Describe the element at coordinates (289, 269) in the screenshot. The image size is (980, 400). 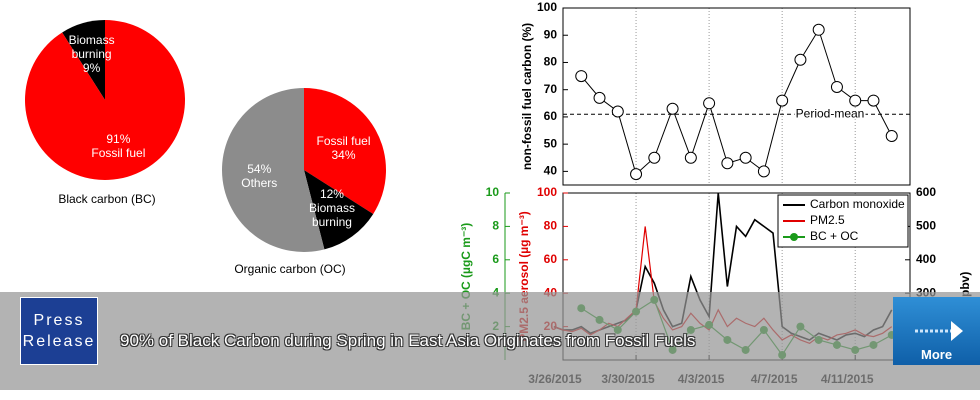
I see `pie-caption: Organic carbon (OC)` at that location.